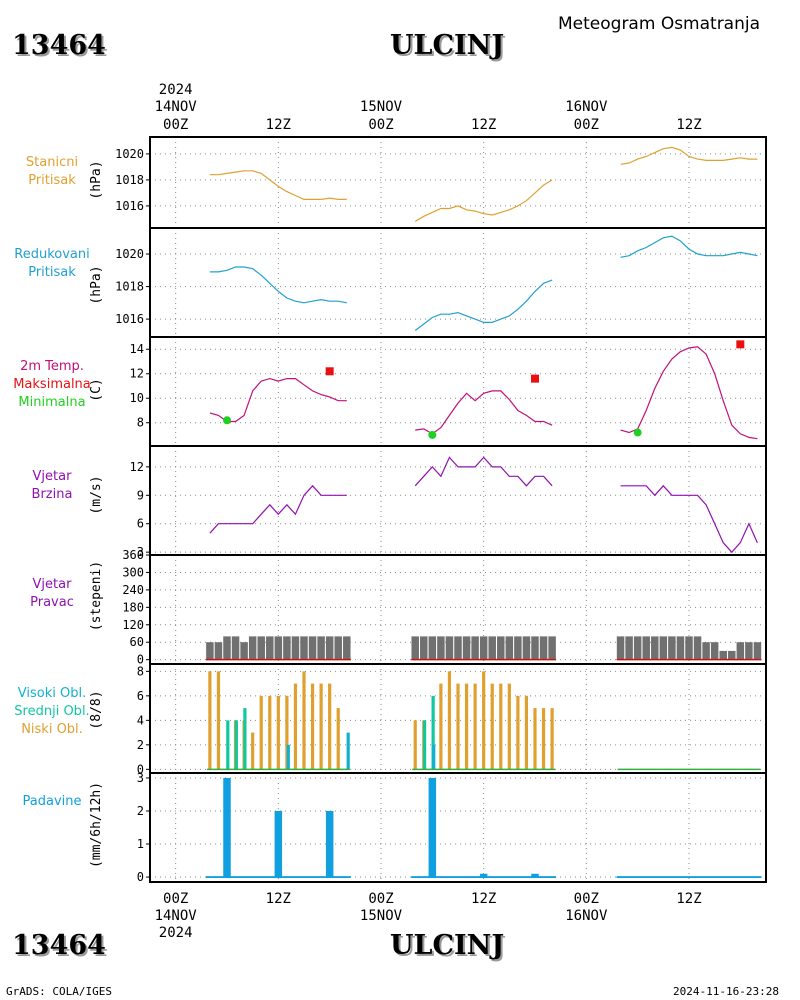 The width and height of the screenshot is (800, 1000). What do you see at coordinates (96, 494) in the screenshot?
I see `panel-wind_speed-ylabel: (m/s)` at bounding box center [96, 494].